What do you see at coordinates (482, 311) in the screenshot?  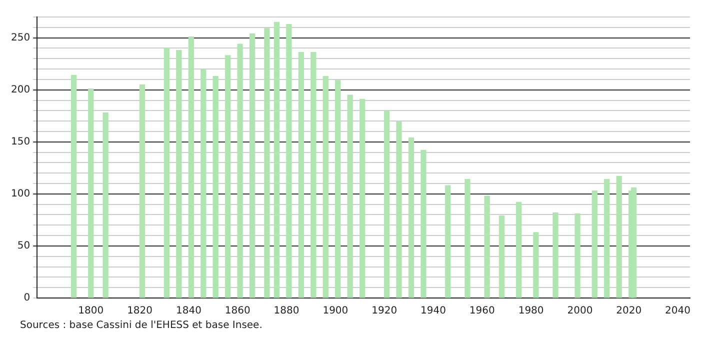 I see `x-tick-label: 1960` at bounding box center [482, 311].